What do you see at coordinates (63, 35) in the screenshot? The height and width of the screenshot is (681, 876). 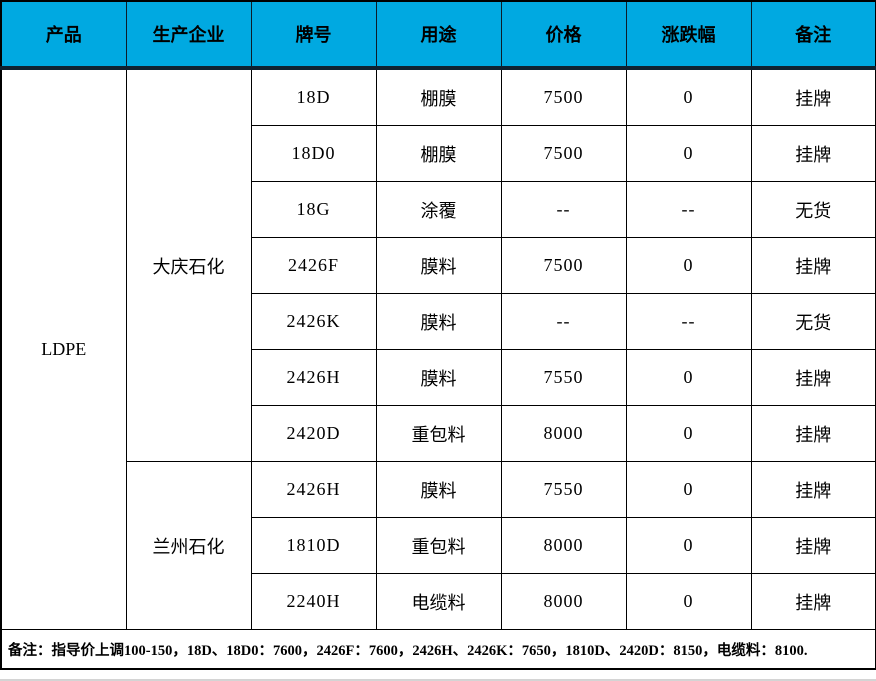 I see `col-header-product: 产品` at bounding box center [63, 35].